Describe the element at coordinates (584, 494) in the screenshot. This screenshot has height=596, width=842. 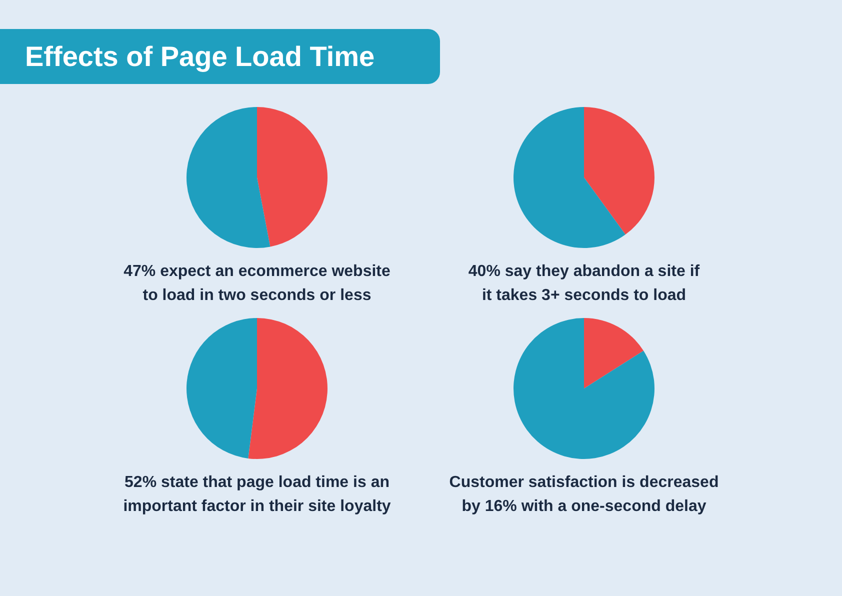
I see `text: Customer satisfaction is decreased by 16% with a one-second delay` at that location.